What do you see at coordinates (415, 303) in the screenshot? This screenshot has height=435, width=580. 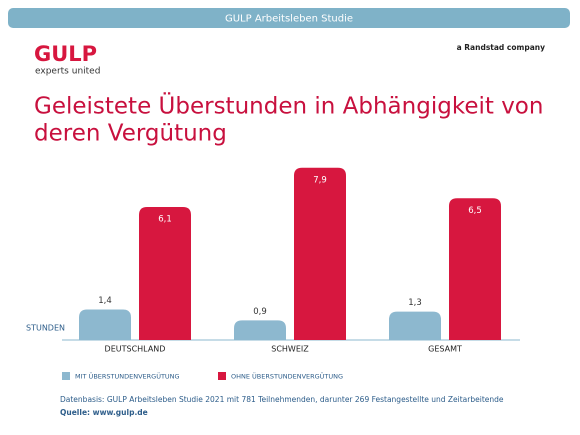 I see `value-label: 1,3` at bounding box center [415, 303].